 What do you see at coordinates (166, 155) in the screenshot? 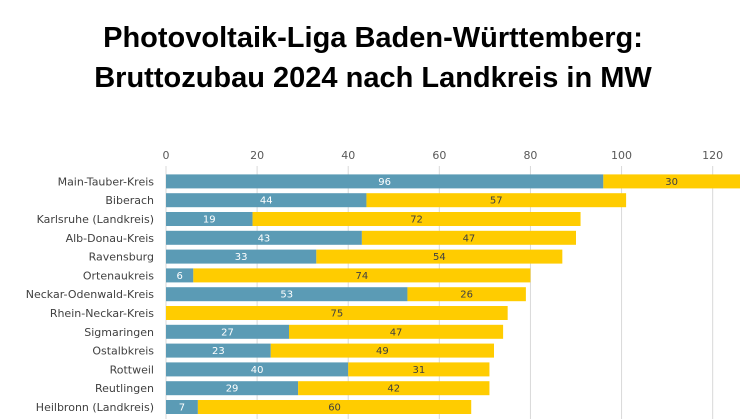
I see `x-tick-label: 0` at bounding box center [166, 155].